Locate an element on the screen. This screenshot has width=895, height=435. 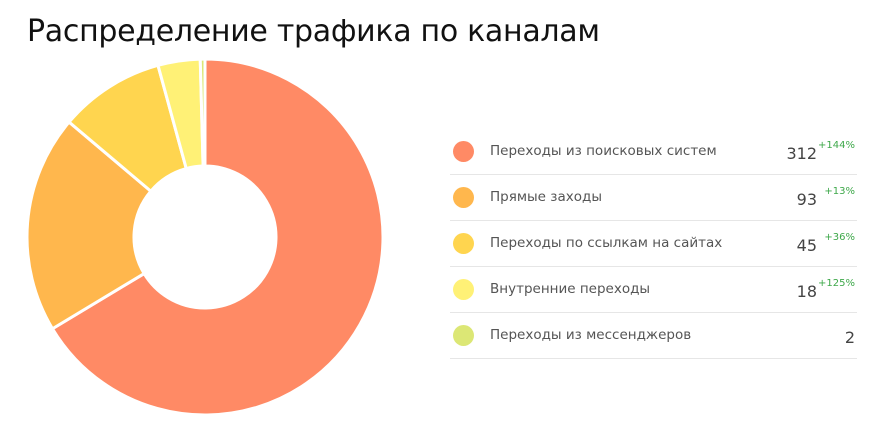
legend-value: 18 is located at coordinates (806, 291).